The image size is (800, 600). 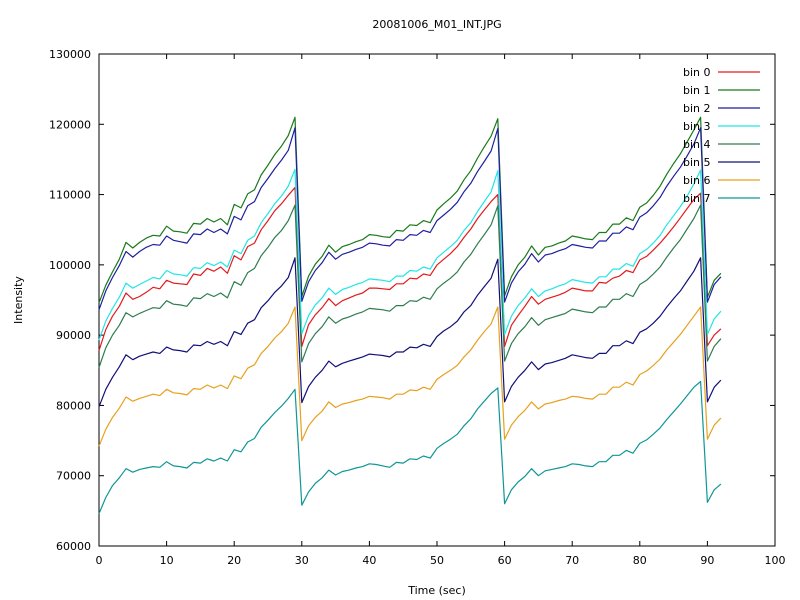 What do you see at coordinates (73, 335) in the screenshot?
I see `y-tick-label: 90000` at bounding box center [73, 335].